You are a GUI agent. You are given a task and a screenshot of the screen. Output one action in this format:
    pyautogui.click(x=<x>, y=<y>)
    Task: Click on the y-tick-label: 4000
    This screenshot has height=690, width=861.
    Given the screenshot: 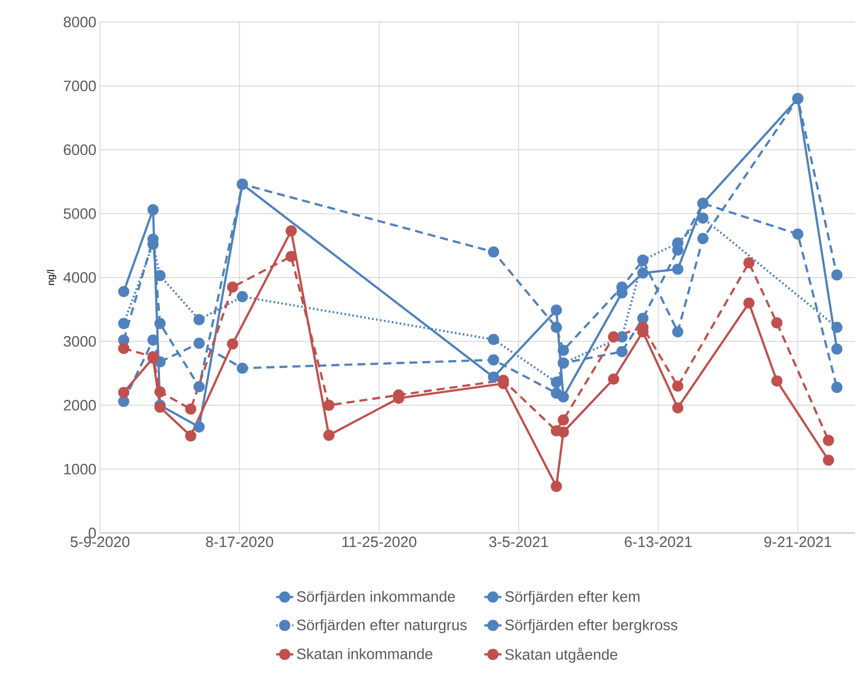 What is the action you would take?
    pyautogui.click(x=79, y=277)
    